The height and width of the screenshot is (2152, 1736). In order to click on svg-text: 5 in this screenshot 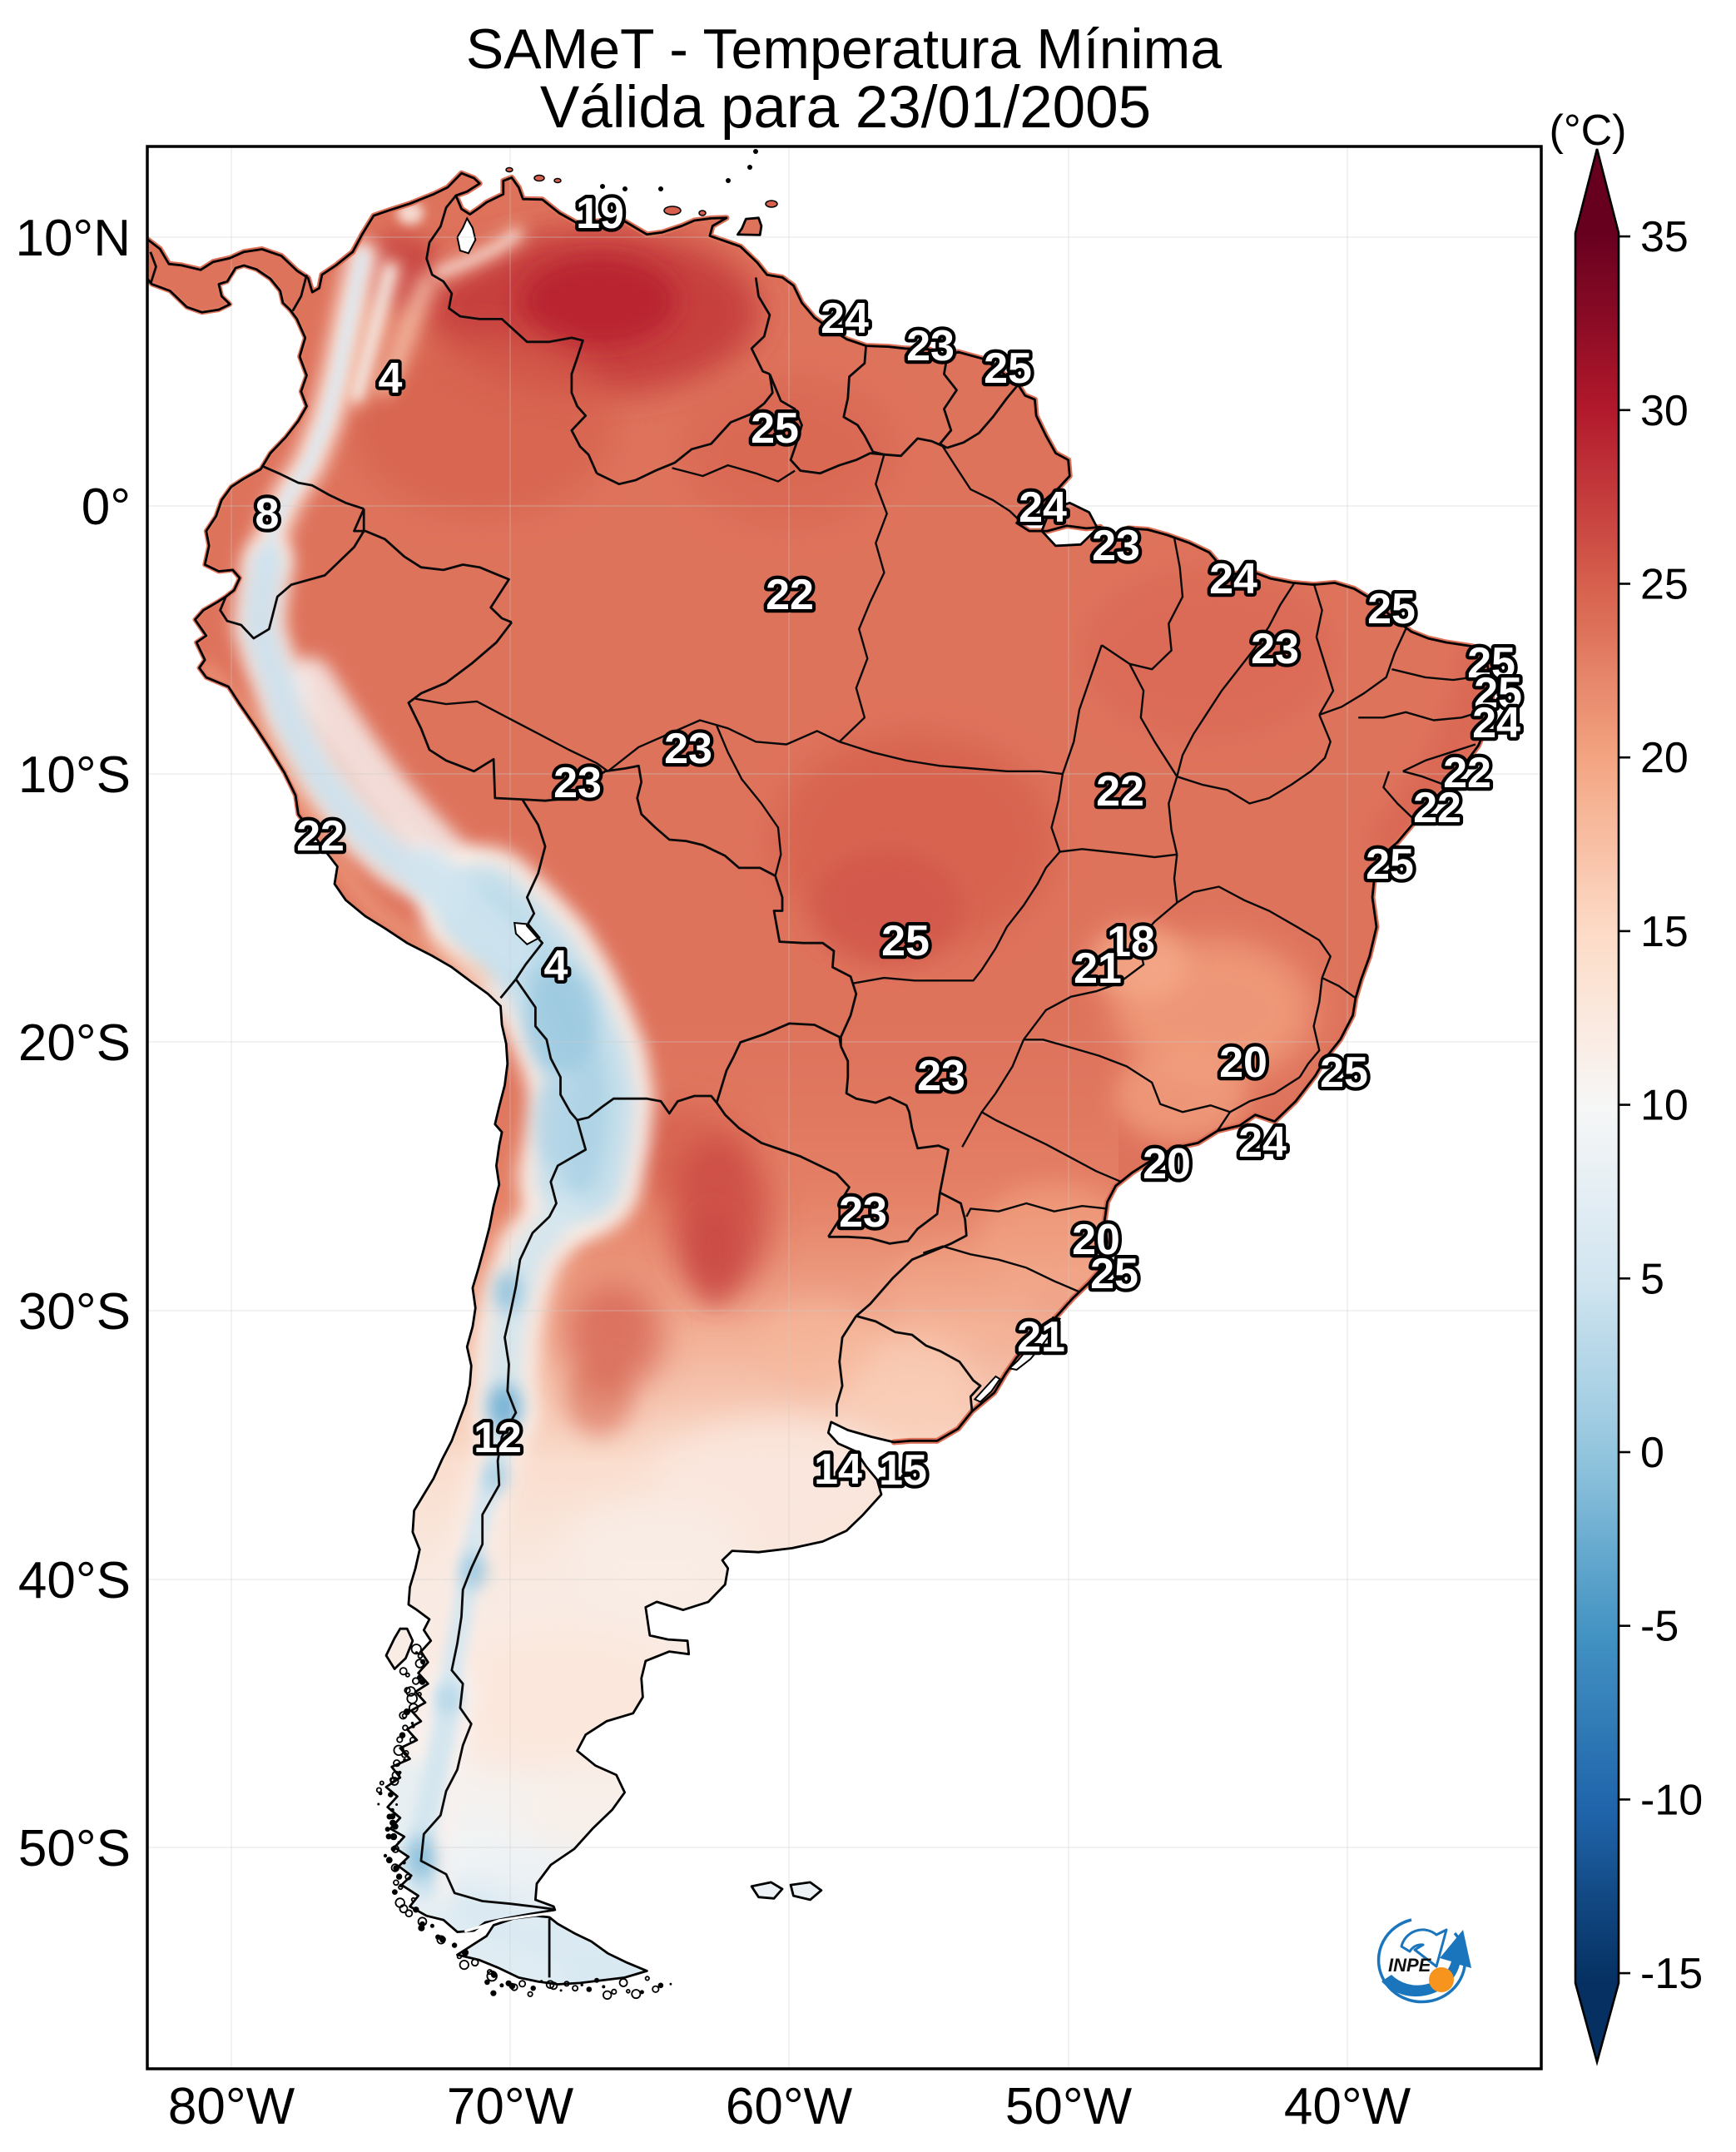, I will do `click(1652, 1279)`.